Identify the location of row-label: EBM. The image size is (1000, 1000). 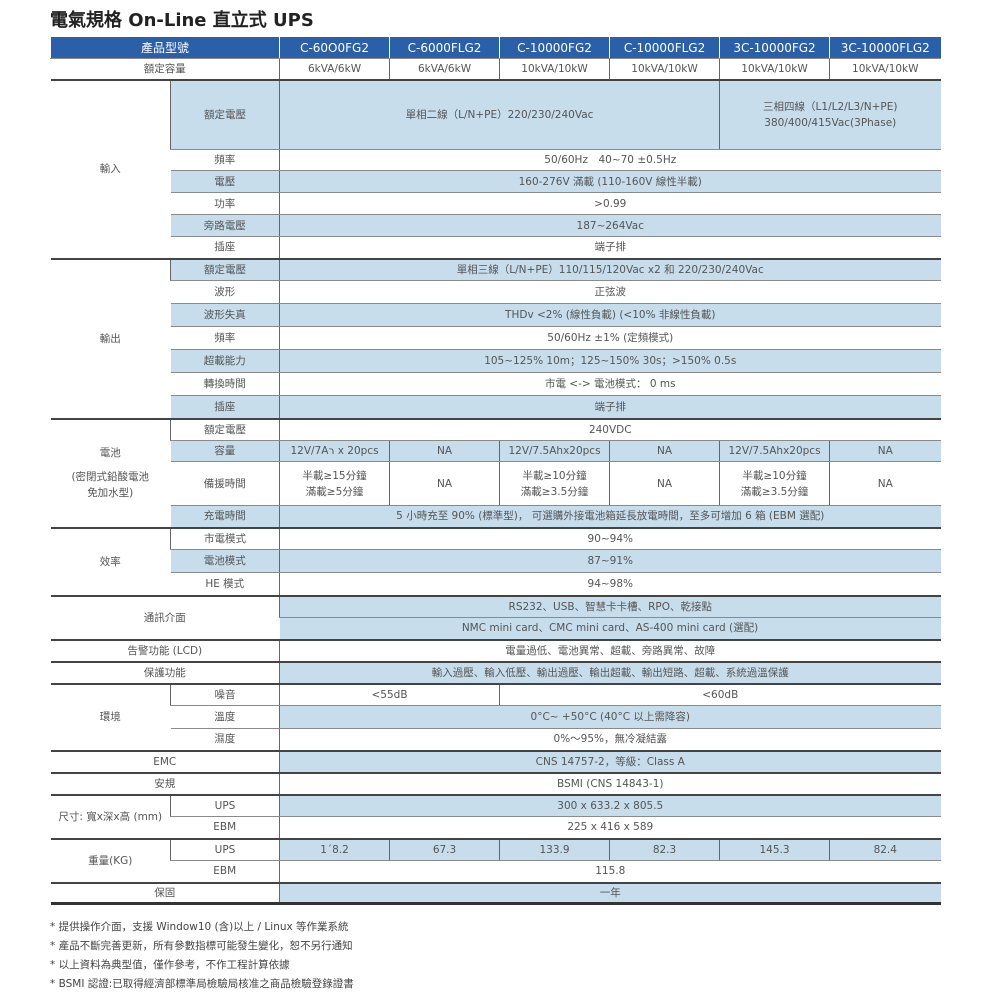
(225, 827).